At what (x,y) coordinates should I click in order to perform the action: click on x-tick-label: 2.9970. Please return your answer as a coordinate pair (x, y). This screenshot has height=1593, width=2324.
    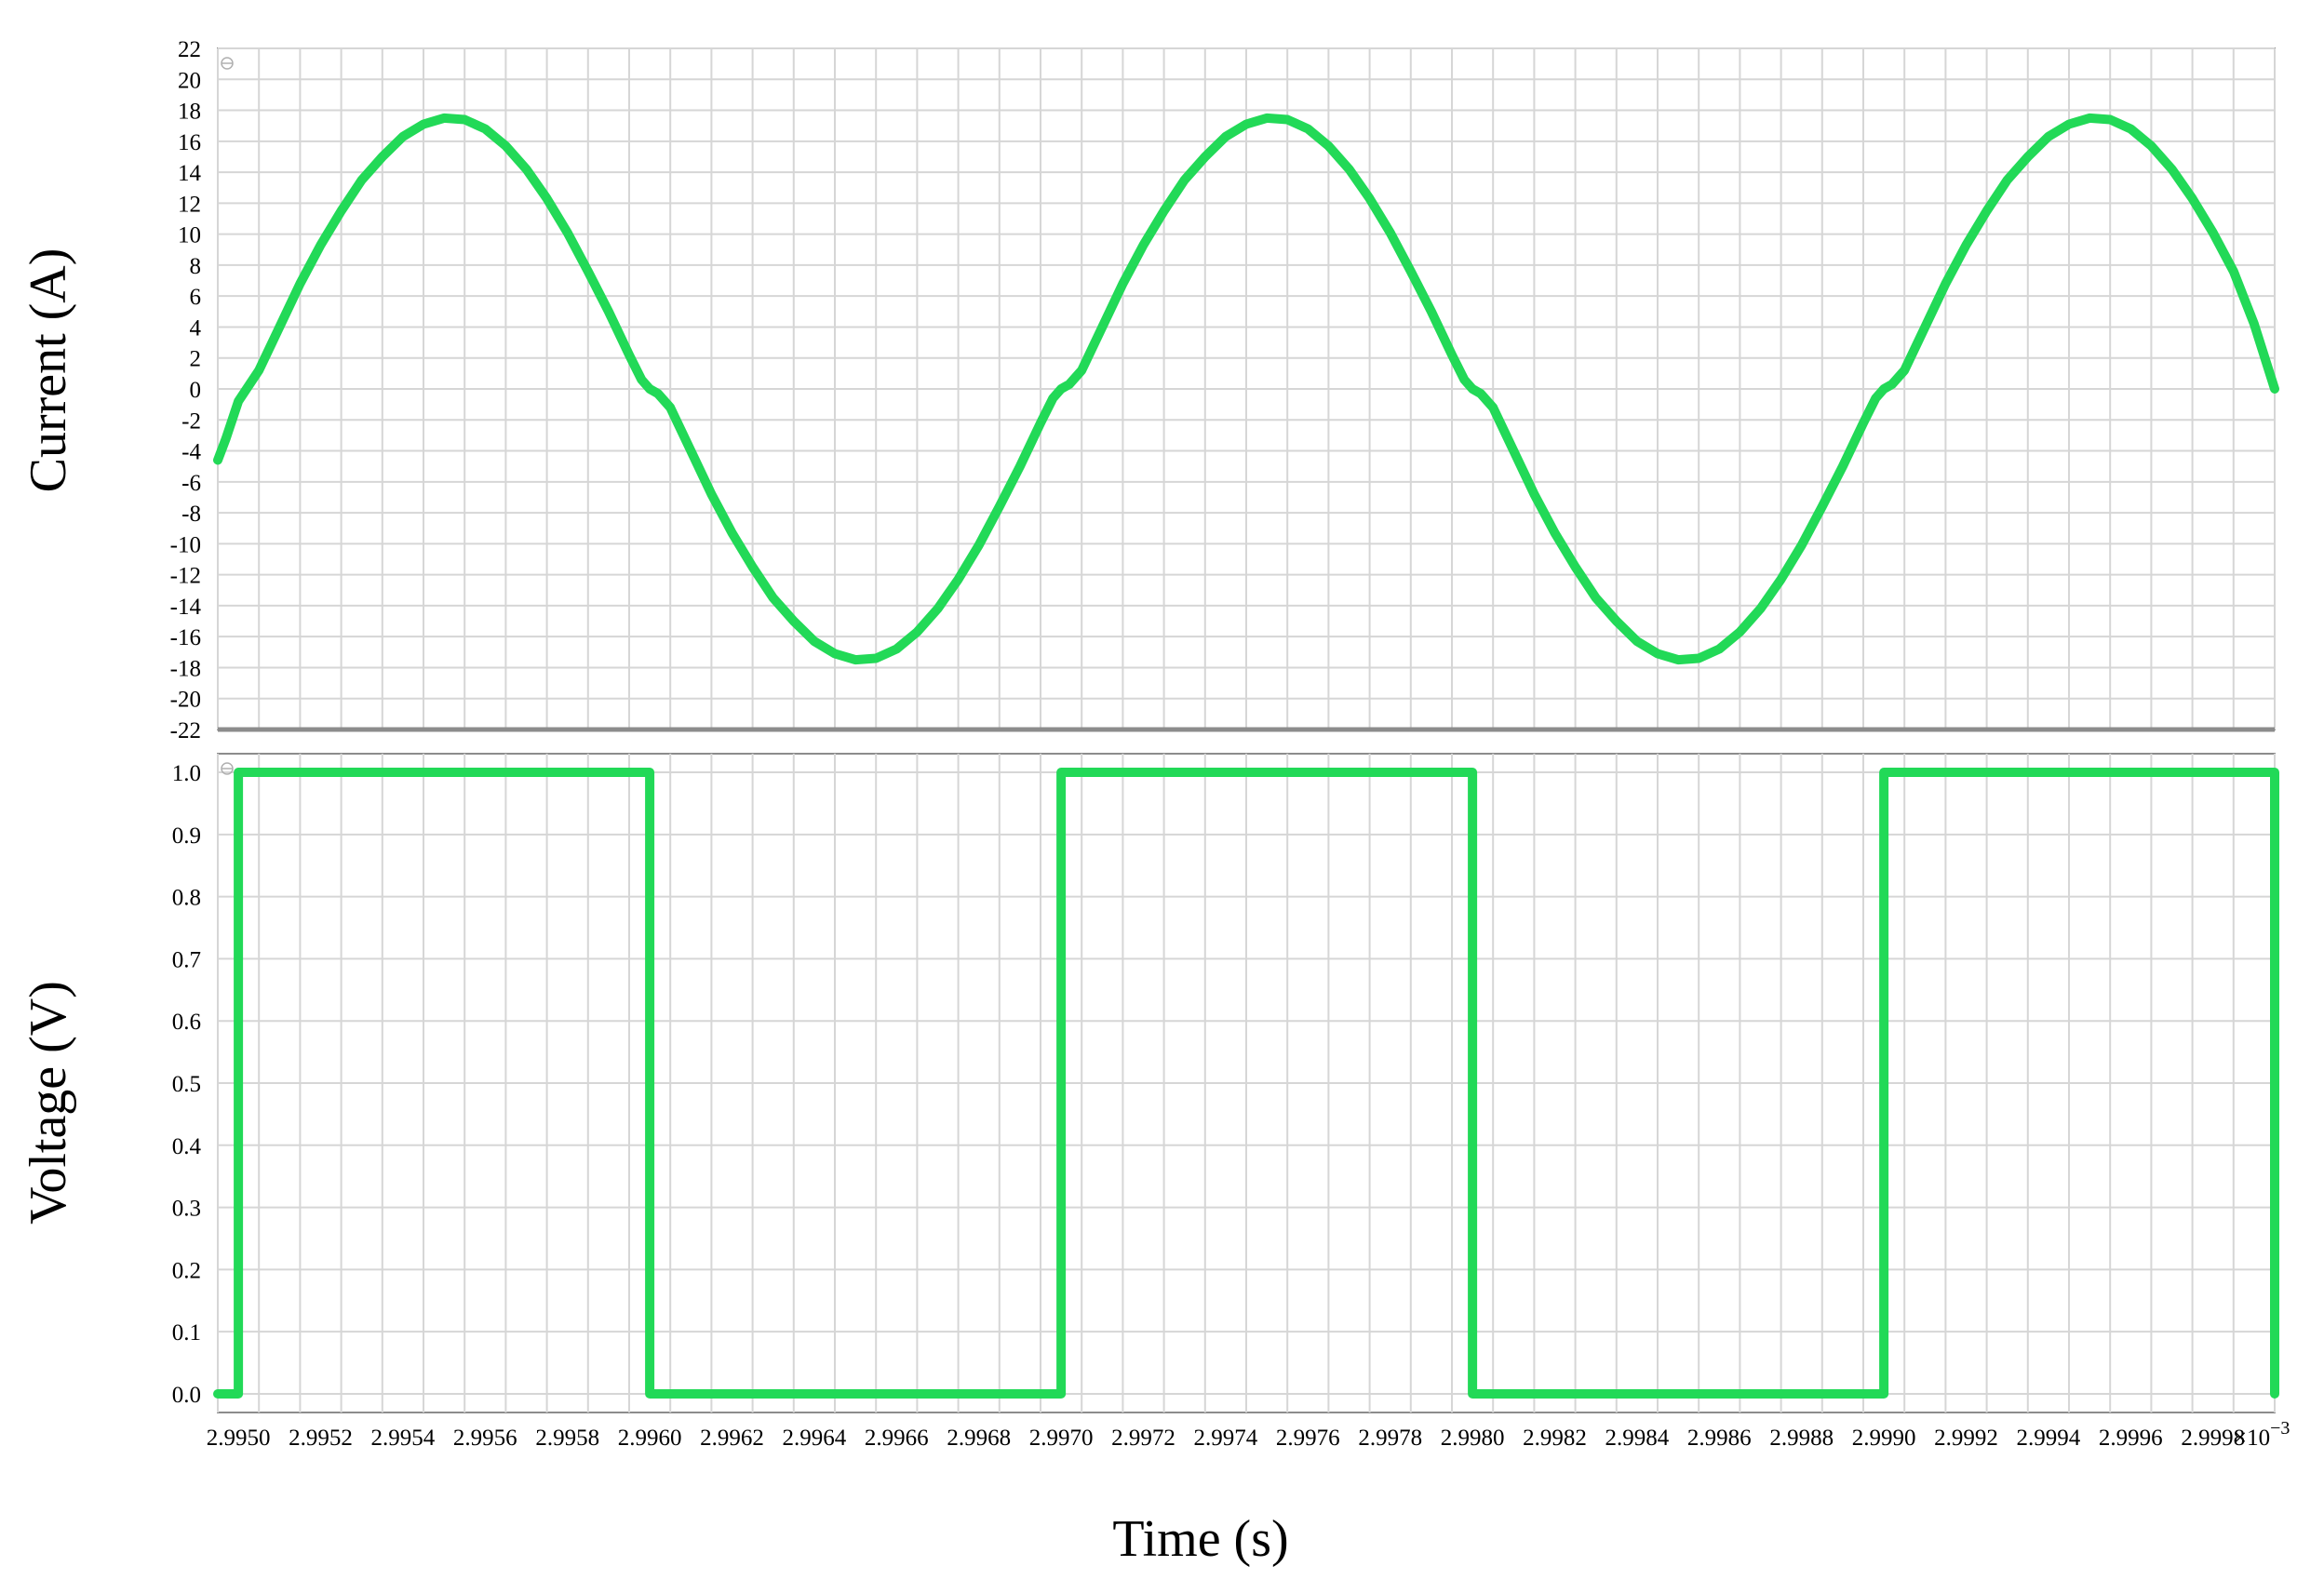
    Looking at the image, I should click on (1061, 1438).